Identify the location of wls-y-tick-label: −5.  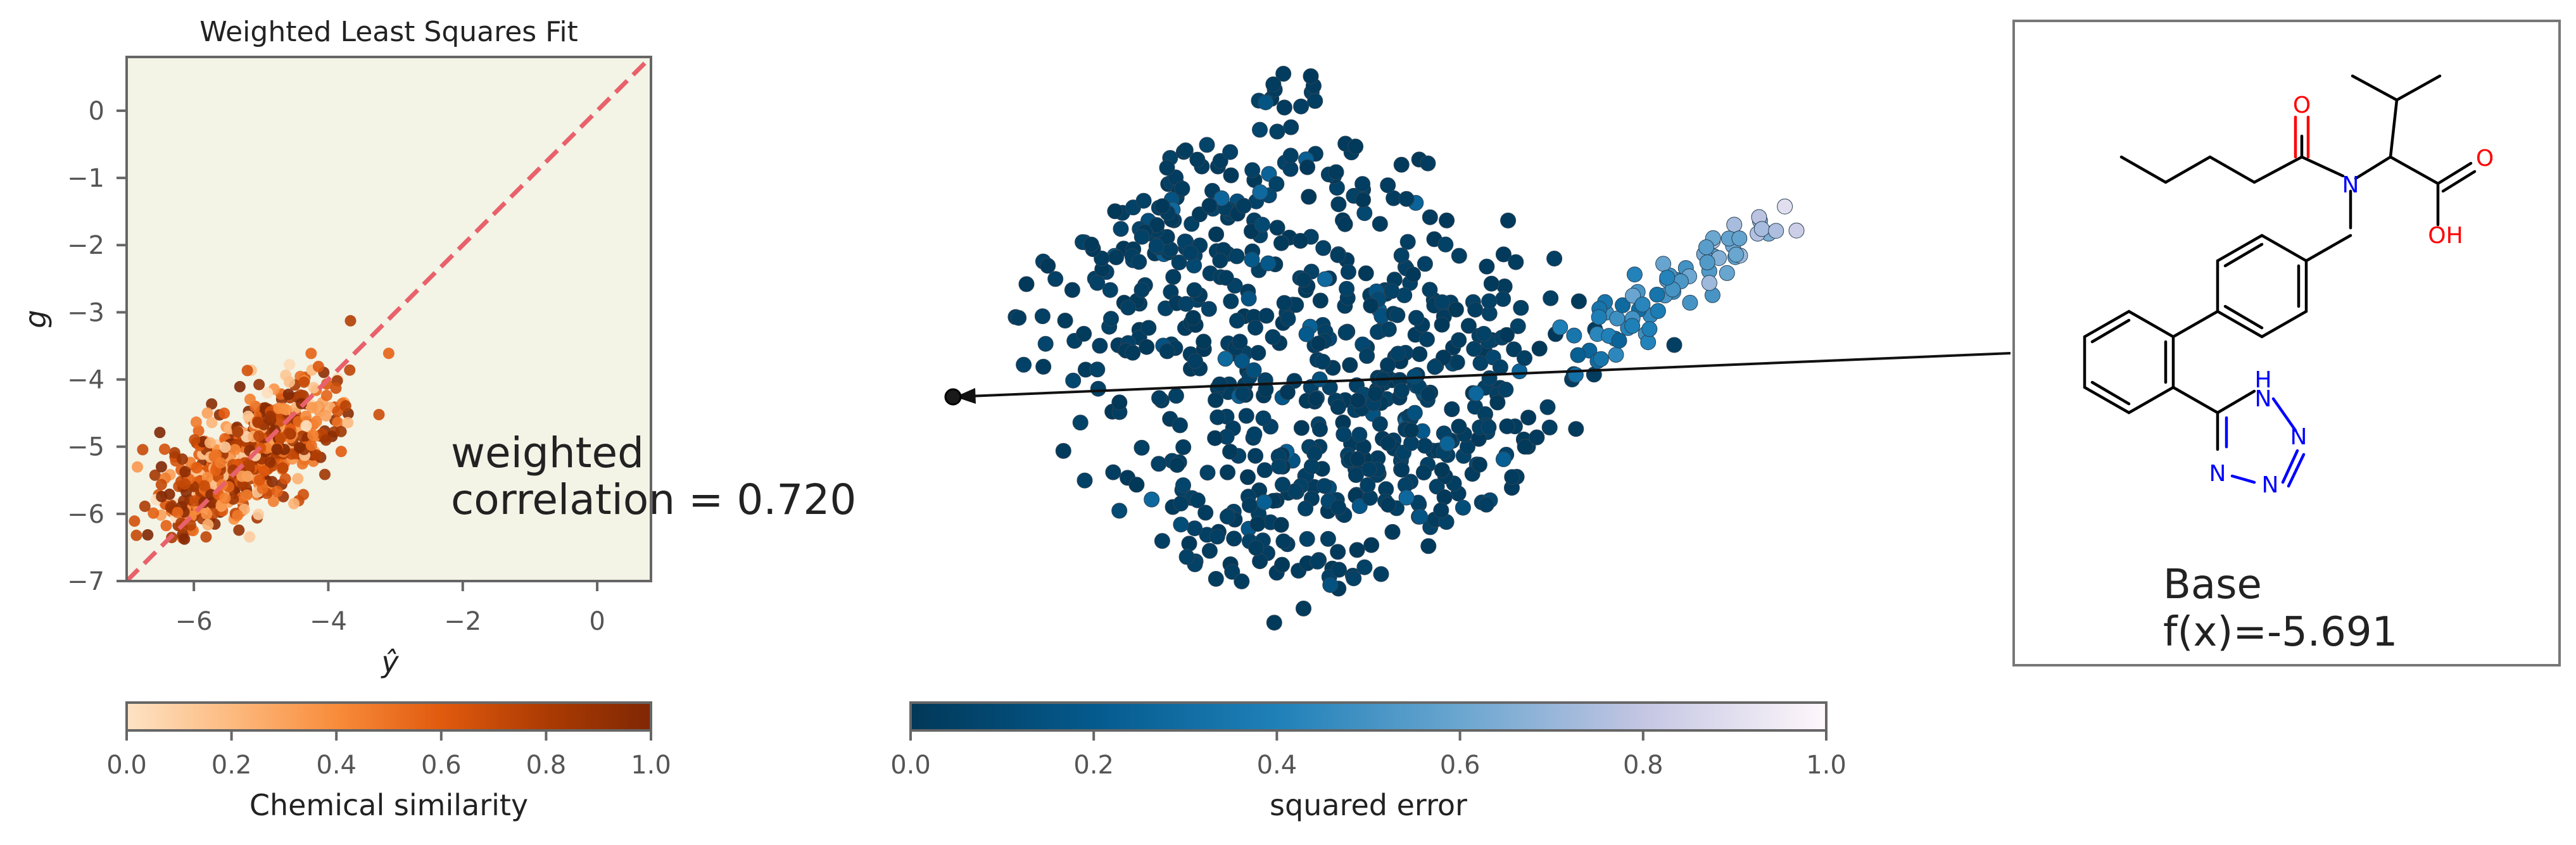
(85, 448).